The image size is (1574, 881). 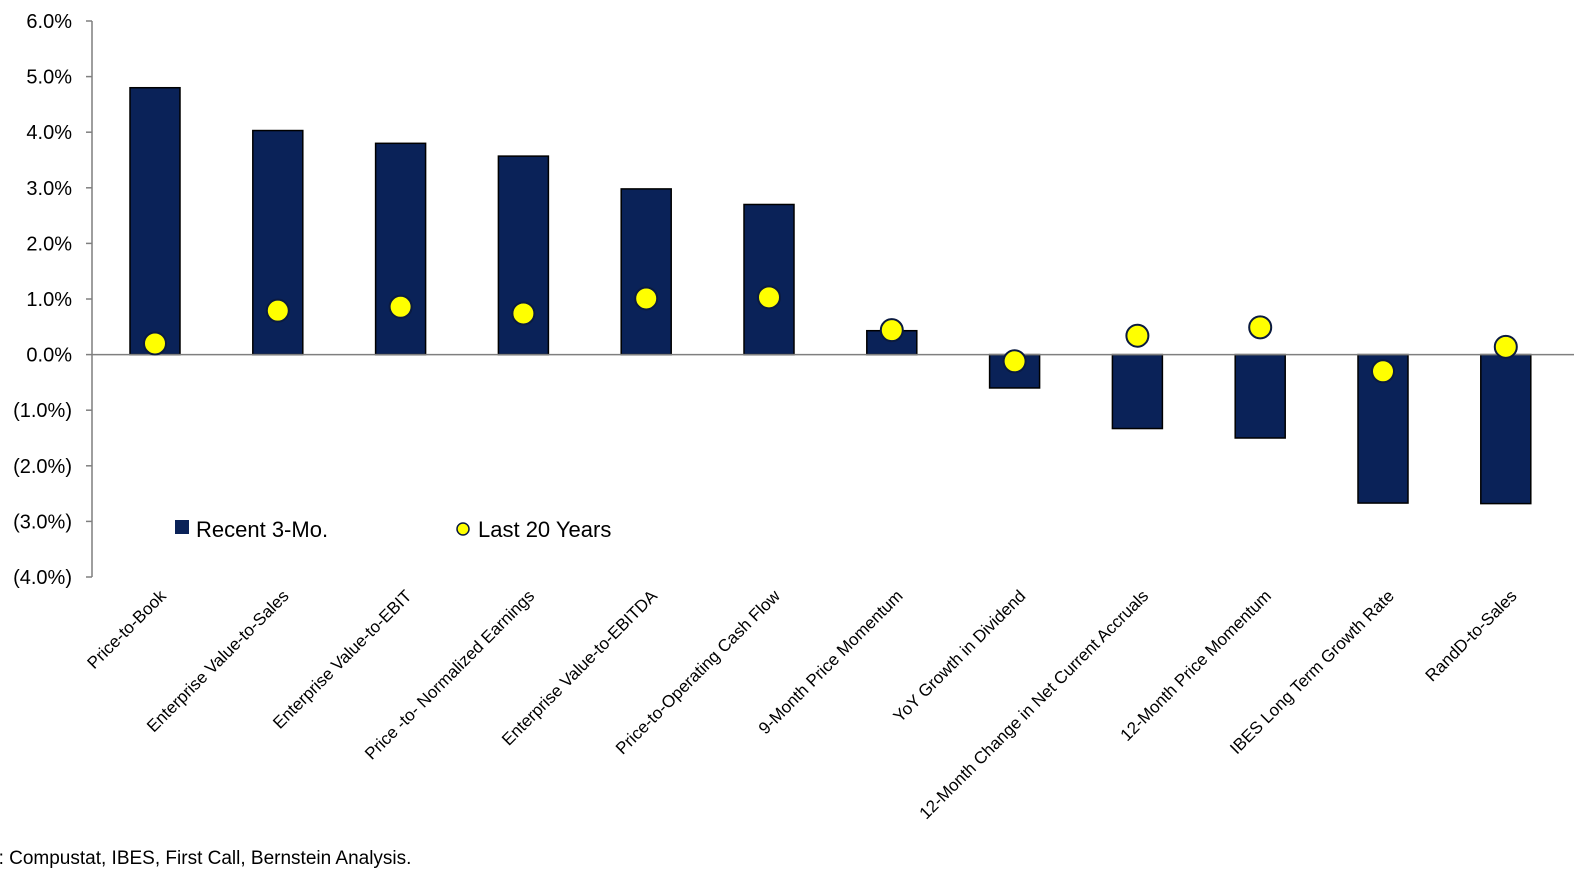 What do you see at coordinates (49, 356) in the screenshot?
I see `y-tick-label: 0.0%` at bounding box center [49, 356].